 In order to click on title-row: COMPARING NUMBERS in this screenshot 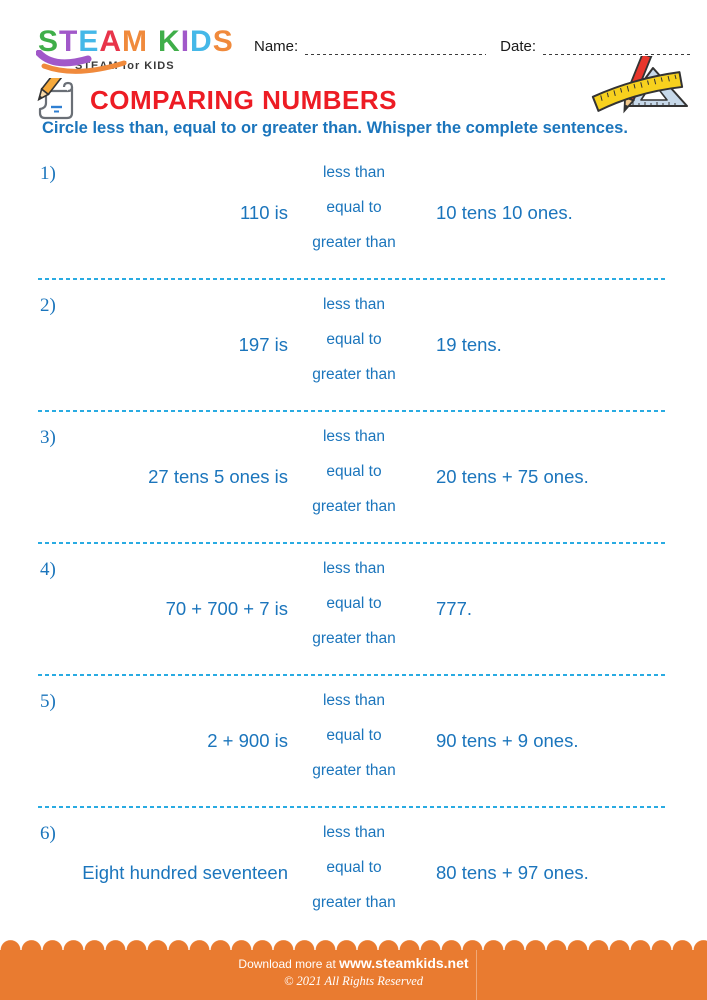, I will do `click(215, 100)`.